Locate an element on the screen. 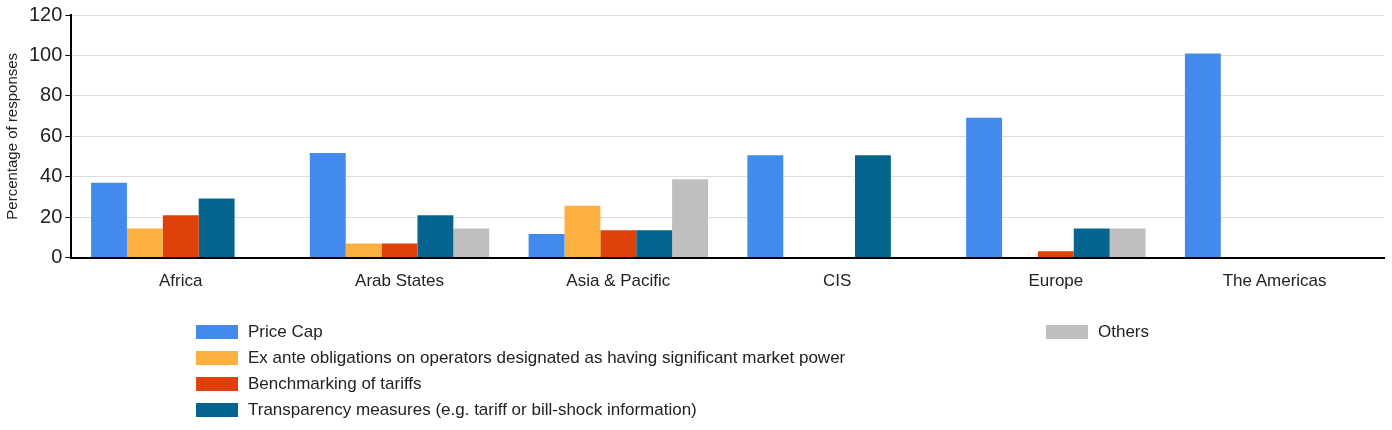 The image size is (1392, 430). legend-label: Transparency measures (e.g. tariff or bill-shock information) is located at coordinates (472, 410).